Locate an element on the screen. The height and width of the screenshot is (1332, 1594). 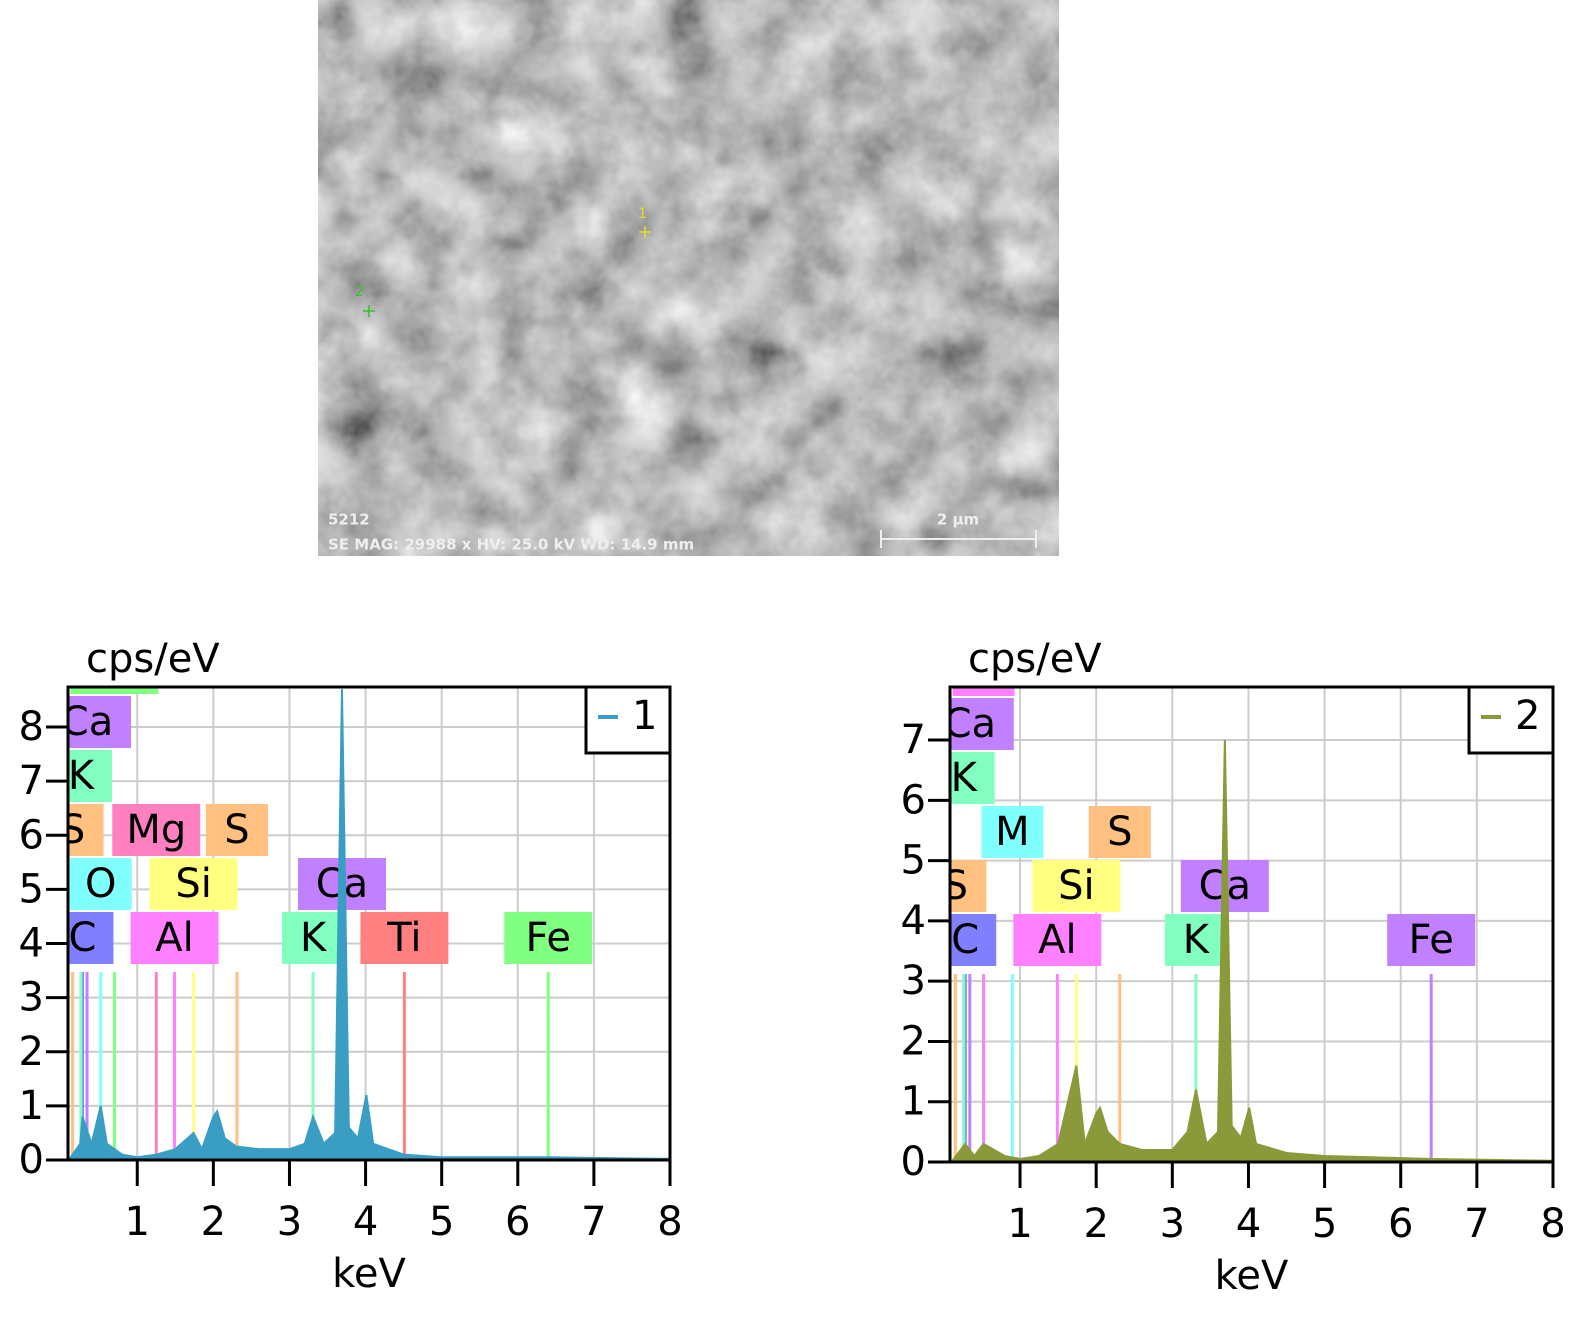
plot-area: CSMKCaOAlSiSKCaFe is located at coordinates (1248, 904).